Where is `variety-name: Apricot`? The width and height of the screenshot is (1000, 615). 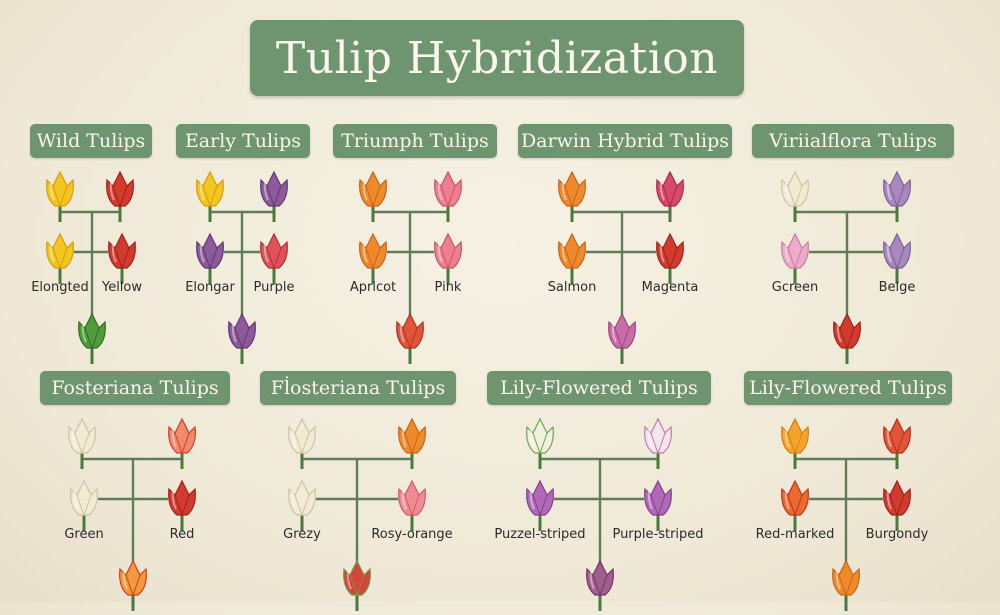 variety-name: Apricot is located at coordinates (373, 287).